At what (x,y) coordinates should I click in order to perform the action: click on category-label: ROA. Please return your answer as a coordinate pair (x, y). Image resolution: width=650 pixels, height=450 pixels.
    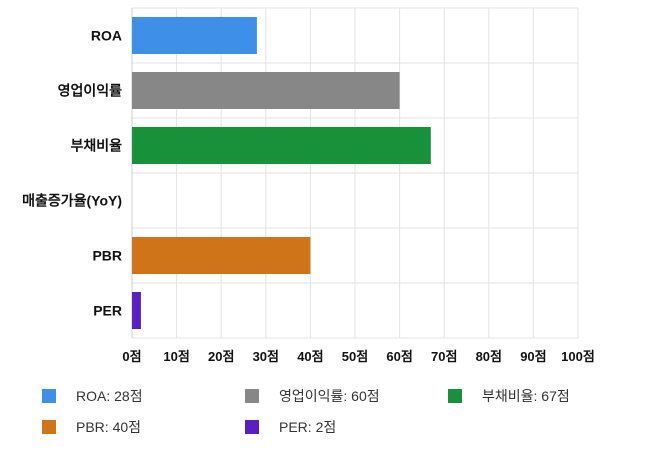
    Looking at the image, I should click on (106, 36).